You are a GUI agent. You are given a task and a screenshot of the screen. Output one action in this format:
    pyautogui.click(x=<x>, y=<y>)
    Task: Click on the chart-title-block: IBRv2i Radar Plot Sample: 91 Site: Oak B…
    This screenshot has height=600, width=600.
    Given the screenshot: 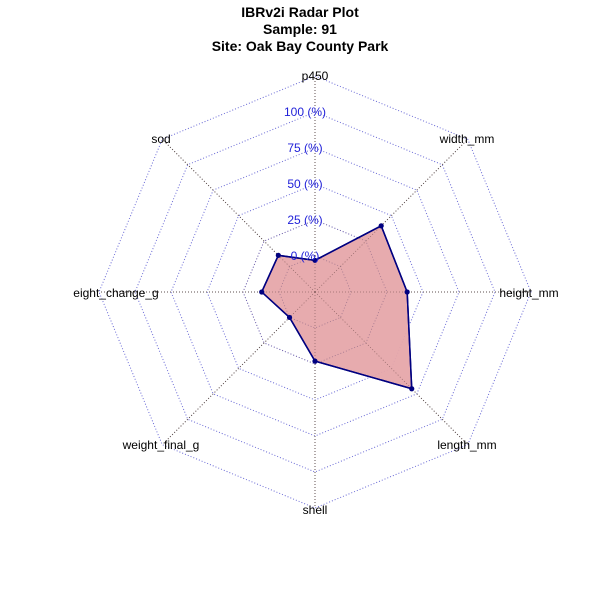 What is the action you would take?
    pyautogui.click(x=300, y=29)
    